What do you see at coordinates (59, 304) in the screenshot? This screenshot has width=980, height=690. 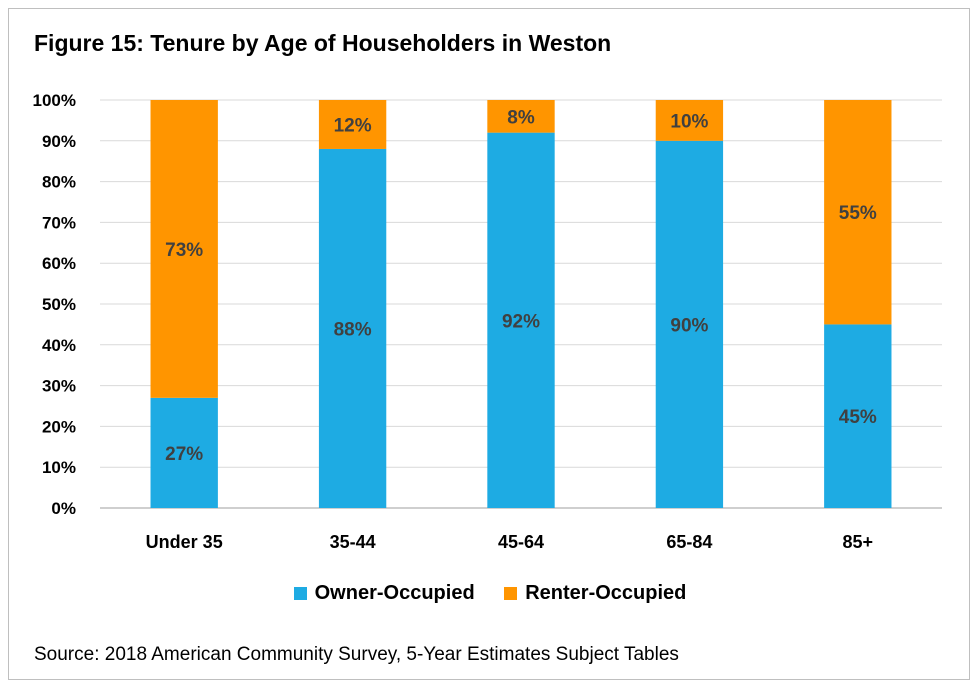 I see `y-tick-label: 50%` at bounding box center [59, 304].